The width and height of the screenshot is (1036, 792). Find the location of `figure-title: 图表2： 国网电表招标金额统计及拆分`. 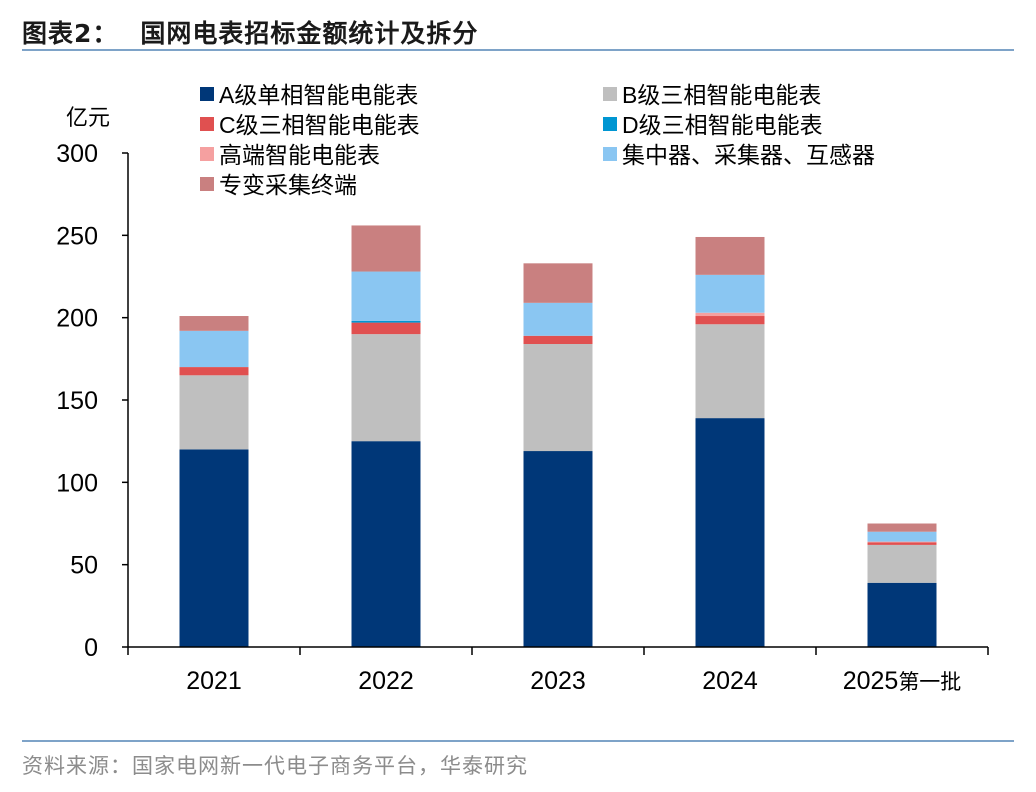

figure-title: 图表2： 国网电表招标金额统计及拆分 is located at coordinates (250, 32).